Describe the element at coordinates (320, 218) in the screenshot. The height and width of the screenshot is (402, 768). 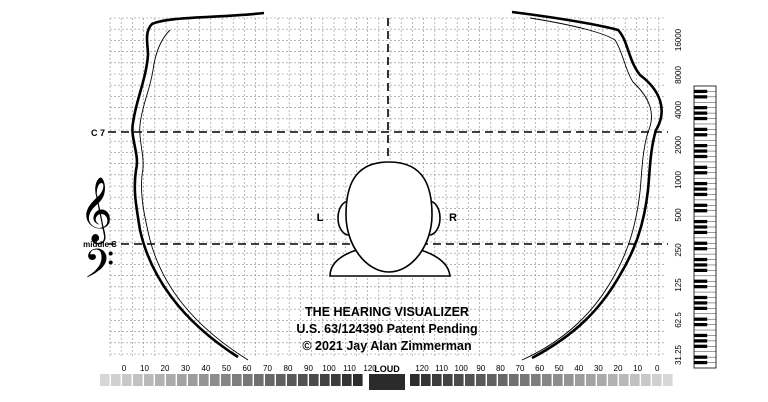
I see `left-ear-label: L` at that location.